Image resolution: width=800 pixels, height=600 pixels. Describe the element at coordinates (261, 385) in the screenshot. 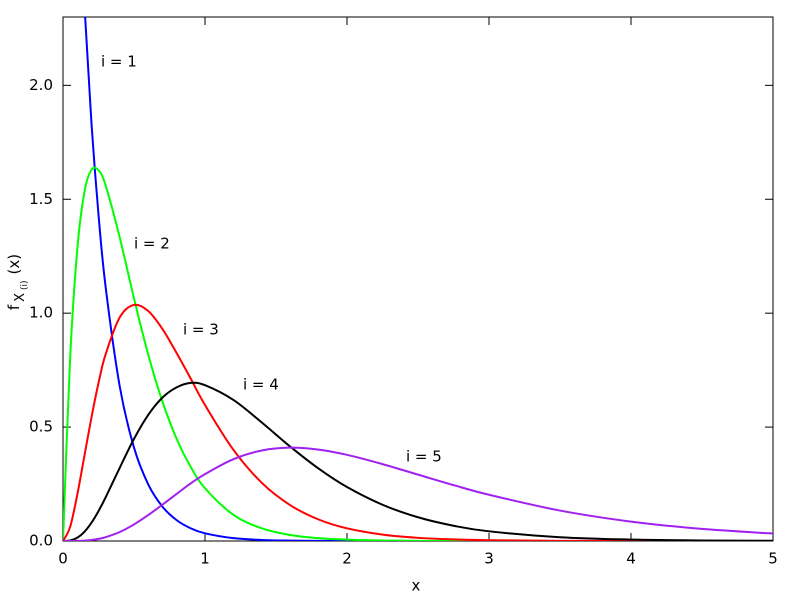

I see `series-label: i = 4` at that location.